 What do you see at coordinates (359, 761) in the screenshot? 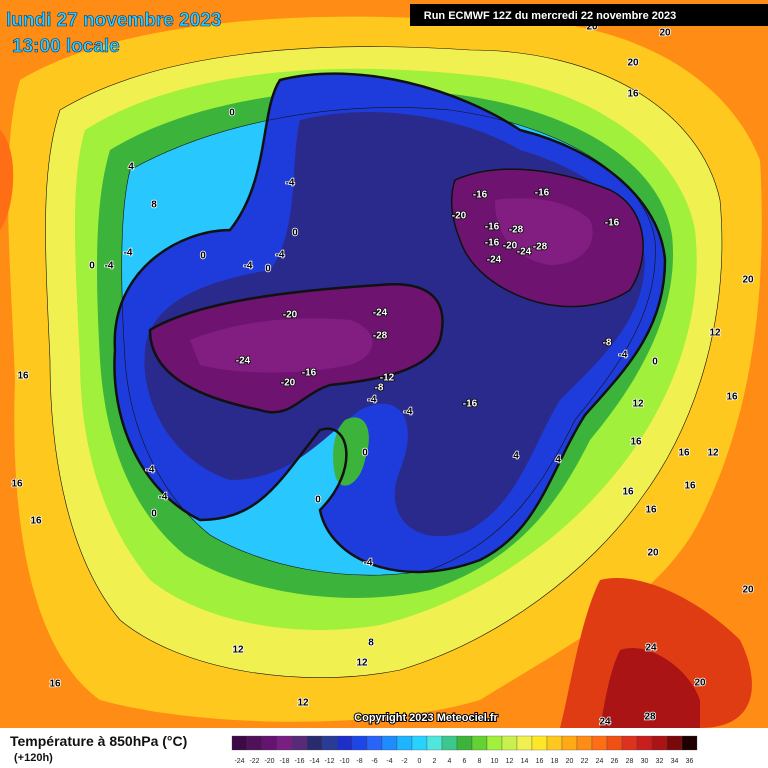
I see `colorbar-tick-label: -8` at bounding box center [359, 761].